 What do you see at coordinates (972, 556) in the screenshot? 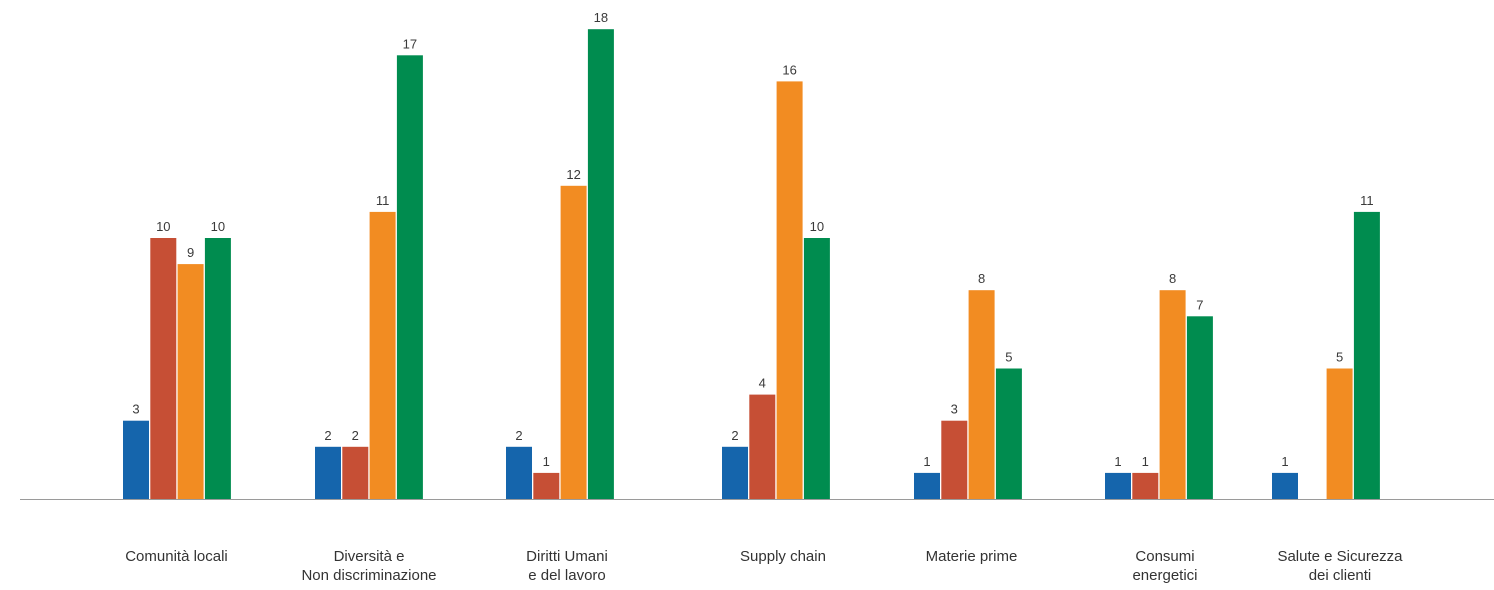
I see `category-tick-label: Materie prime` at bounding box center [972, 556].